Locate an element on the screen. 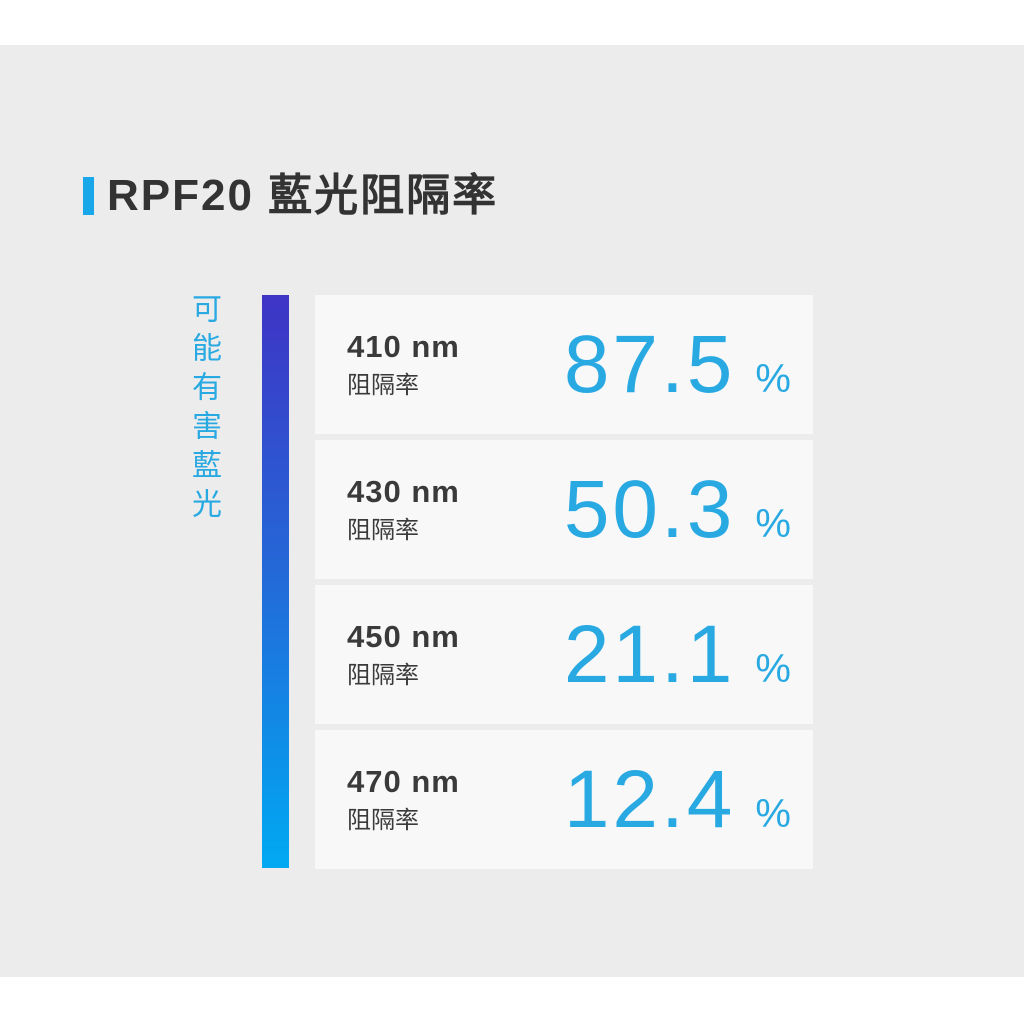  page-title: RPF20 藍光阻隔率 is located at coordinates (303, 195).